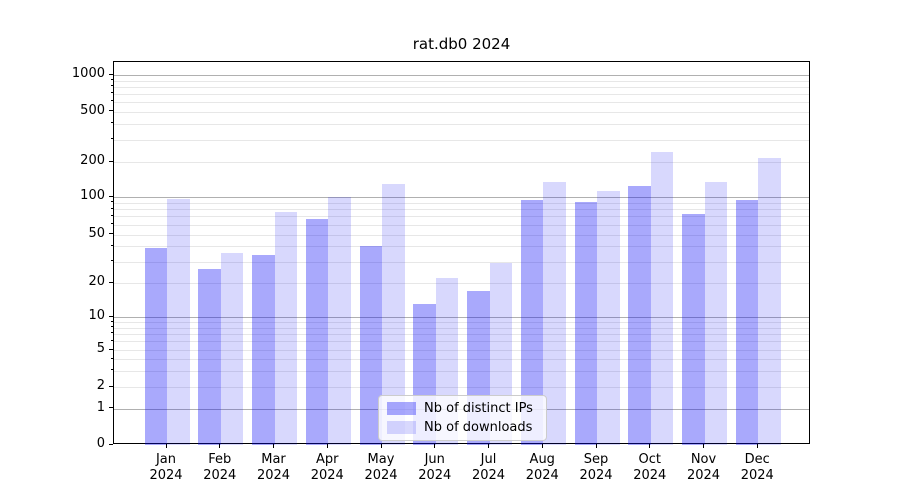 This screenshot has width=900, height=500. Describe the element at coordinates (220, 468) in the screenshot. I see `x-tick-label: Feb 2024` at that location.